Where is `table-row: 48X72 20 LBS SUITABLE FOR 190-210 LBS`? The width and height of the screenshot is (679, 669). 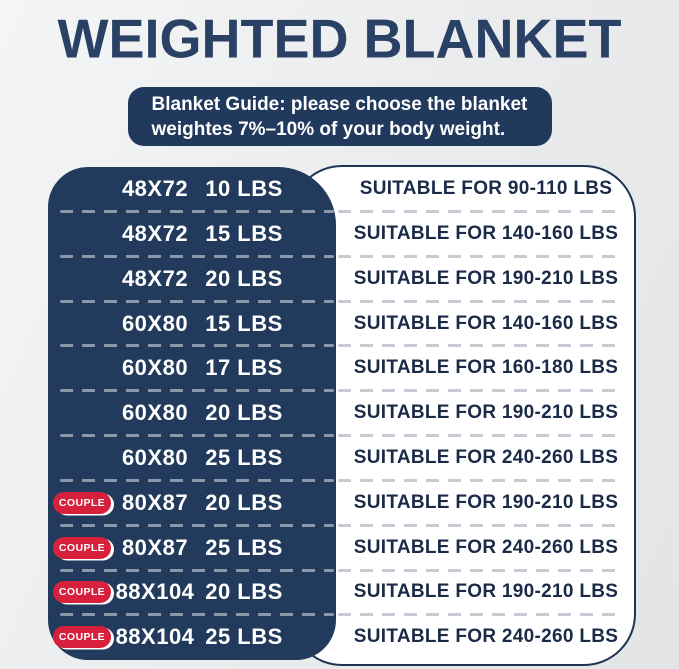
table-row: 48X72 20 LBS SUITABLE FOR 190-210 LBS is located at coordinates (342, 279).